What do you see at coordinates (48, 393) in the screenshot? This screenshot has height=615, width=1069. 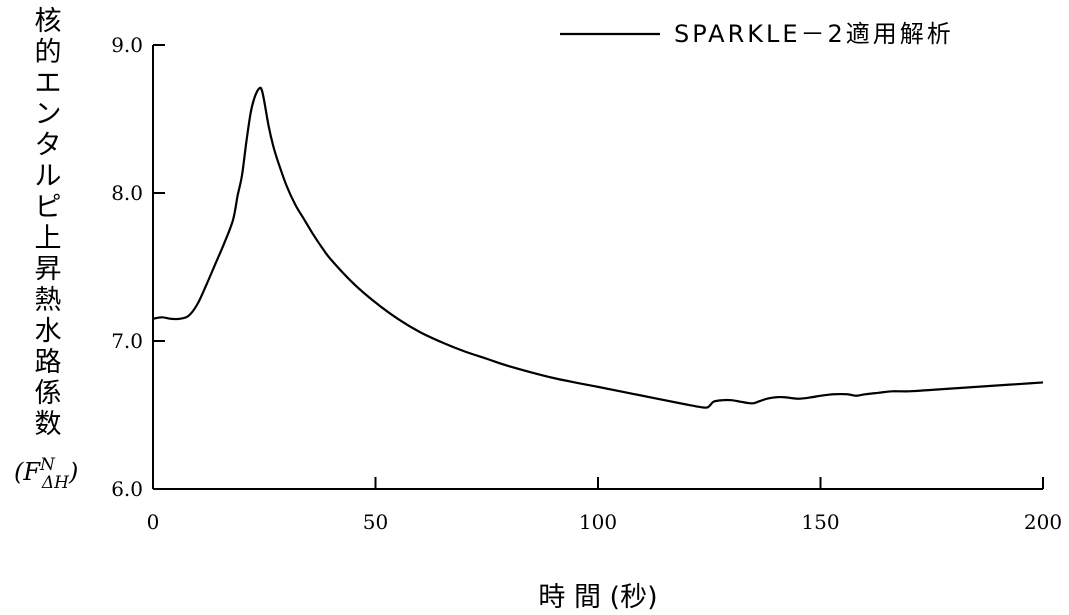 I see `y-axis-label-char: 係` at bounding box center [48, 393].